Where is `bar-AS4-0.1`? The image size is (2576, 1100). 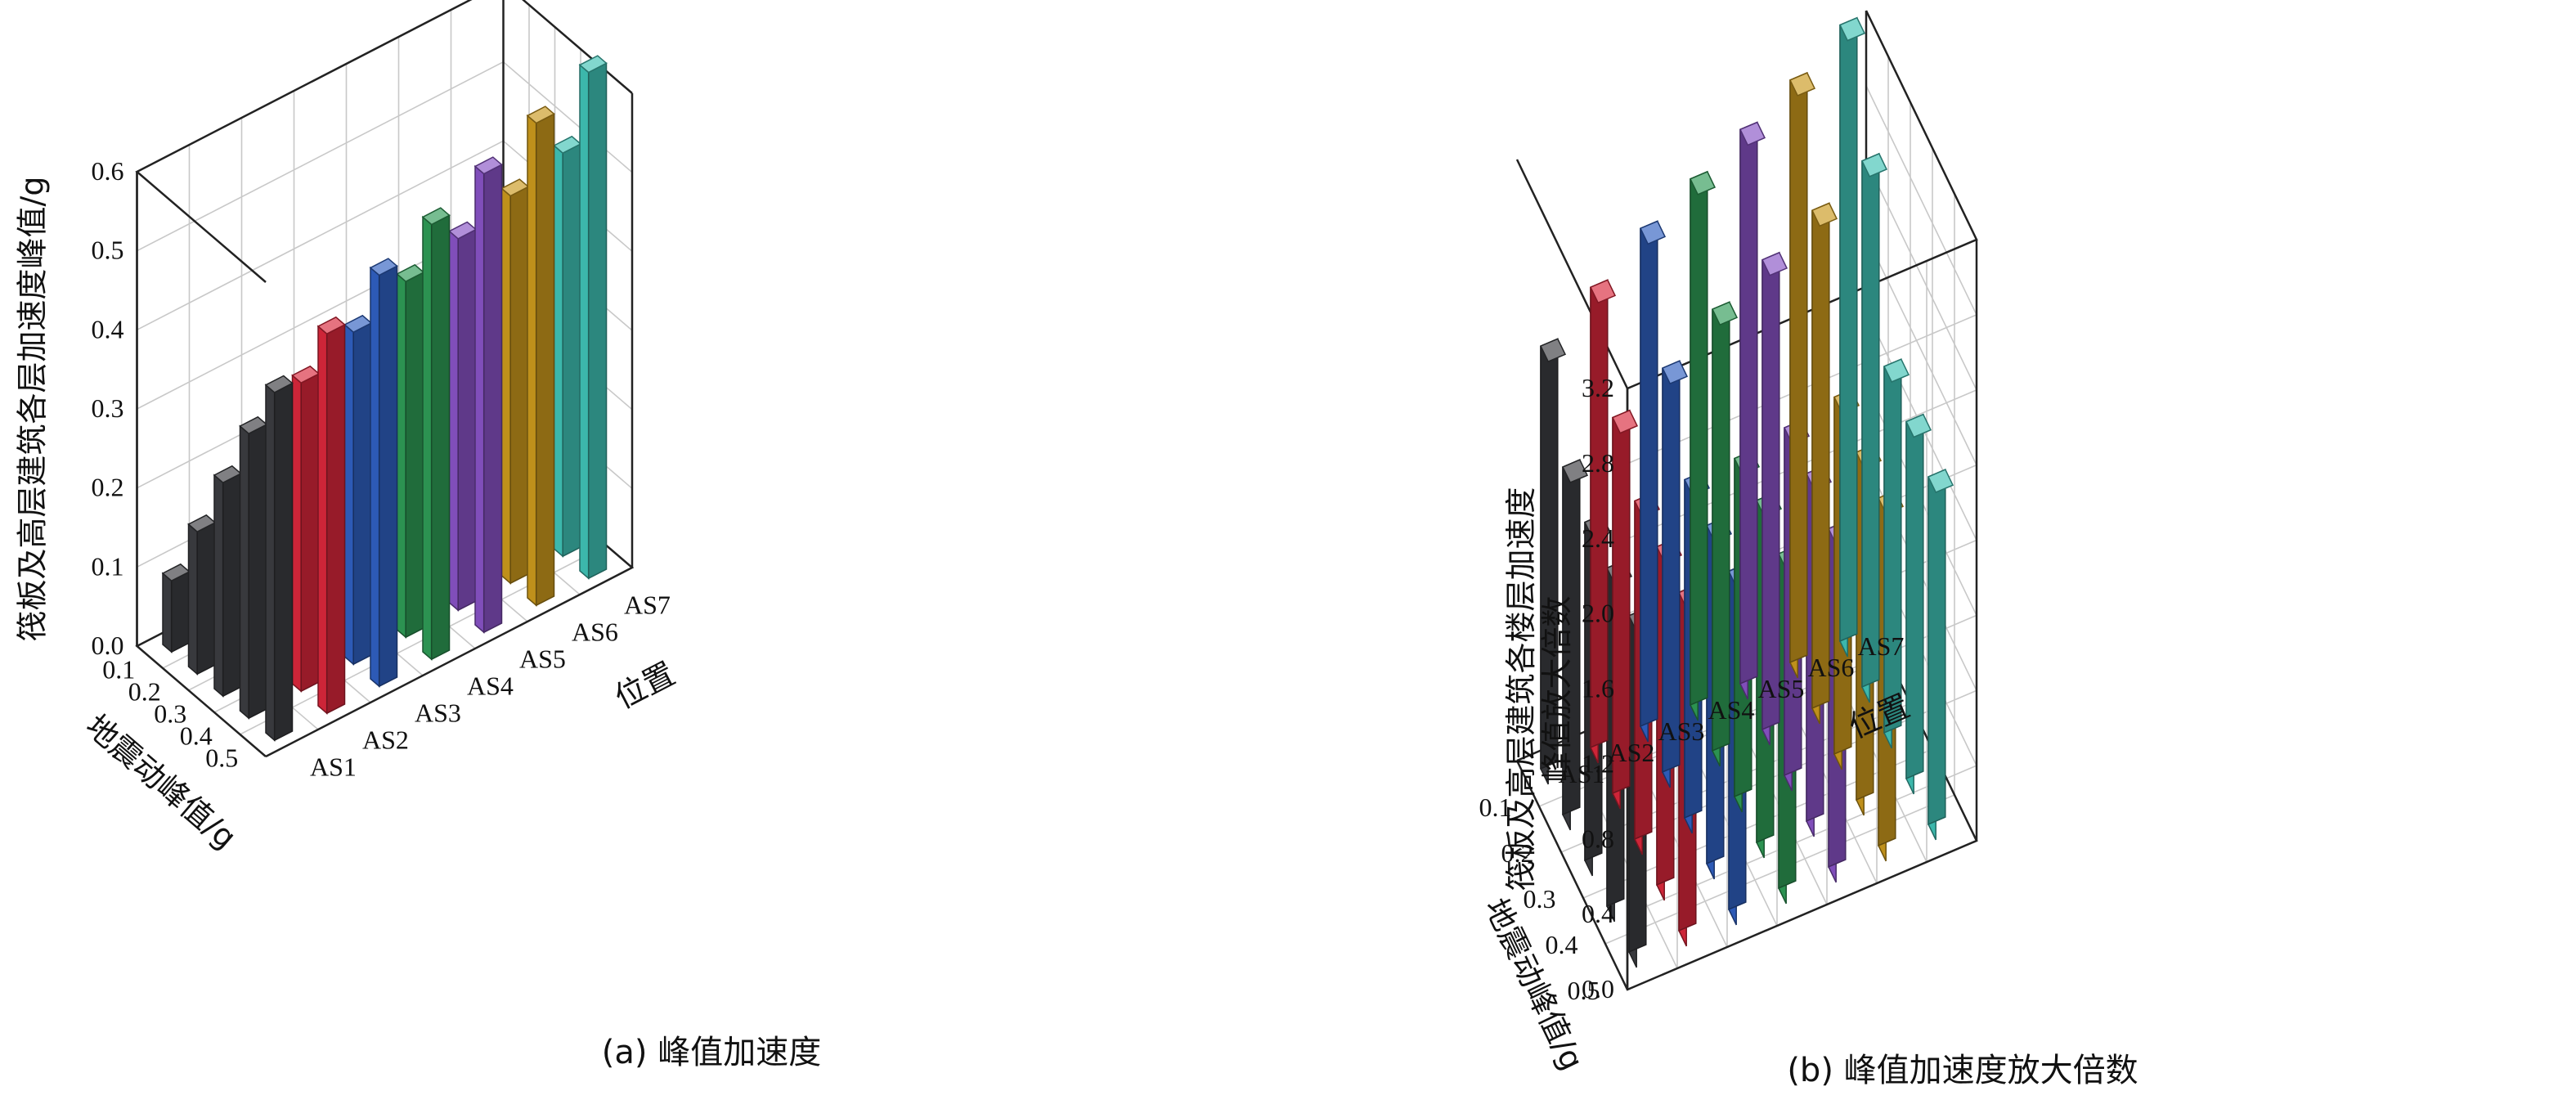
bar-AS4-0.1 is located at coordinates (1703, 445).